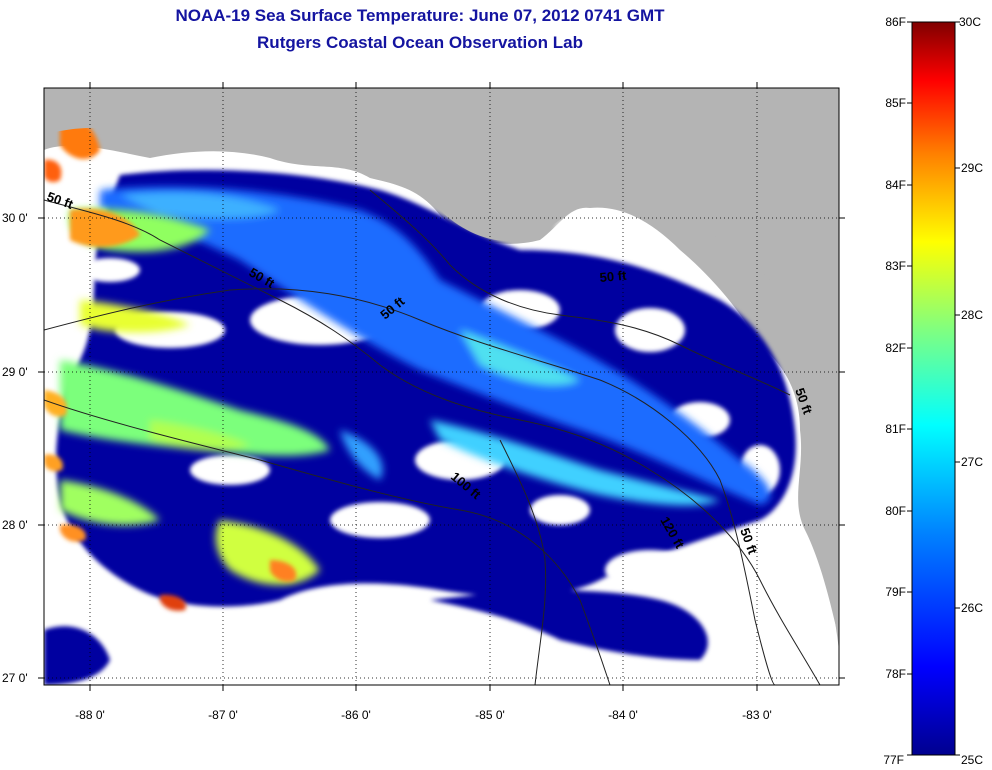  What do you see at coordinates (895, 185) in the screenshot?
I see `fahrenheit-label: 84F` at bounding box center [895, 185].